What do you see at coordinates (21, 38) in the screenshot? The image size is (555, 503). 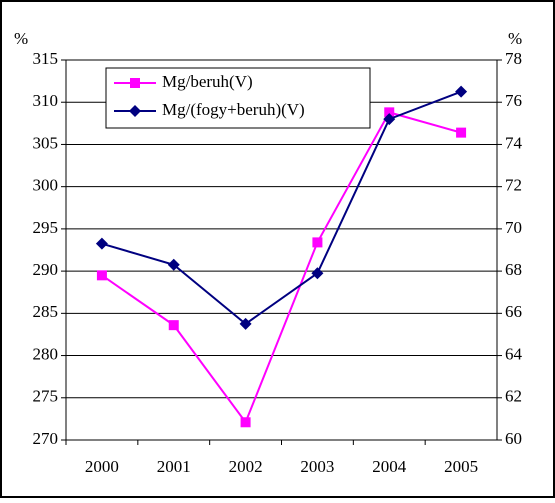 I see `y-unit: %` at bounding box center [21, 38].